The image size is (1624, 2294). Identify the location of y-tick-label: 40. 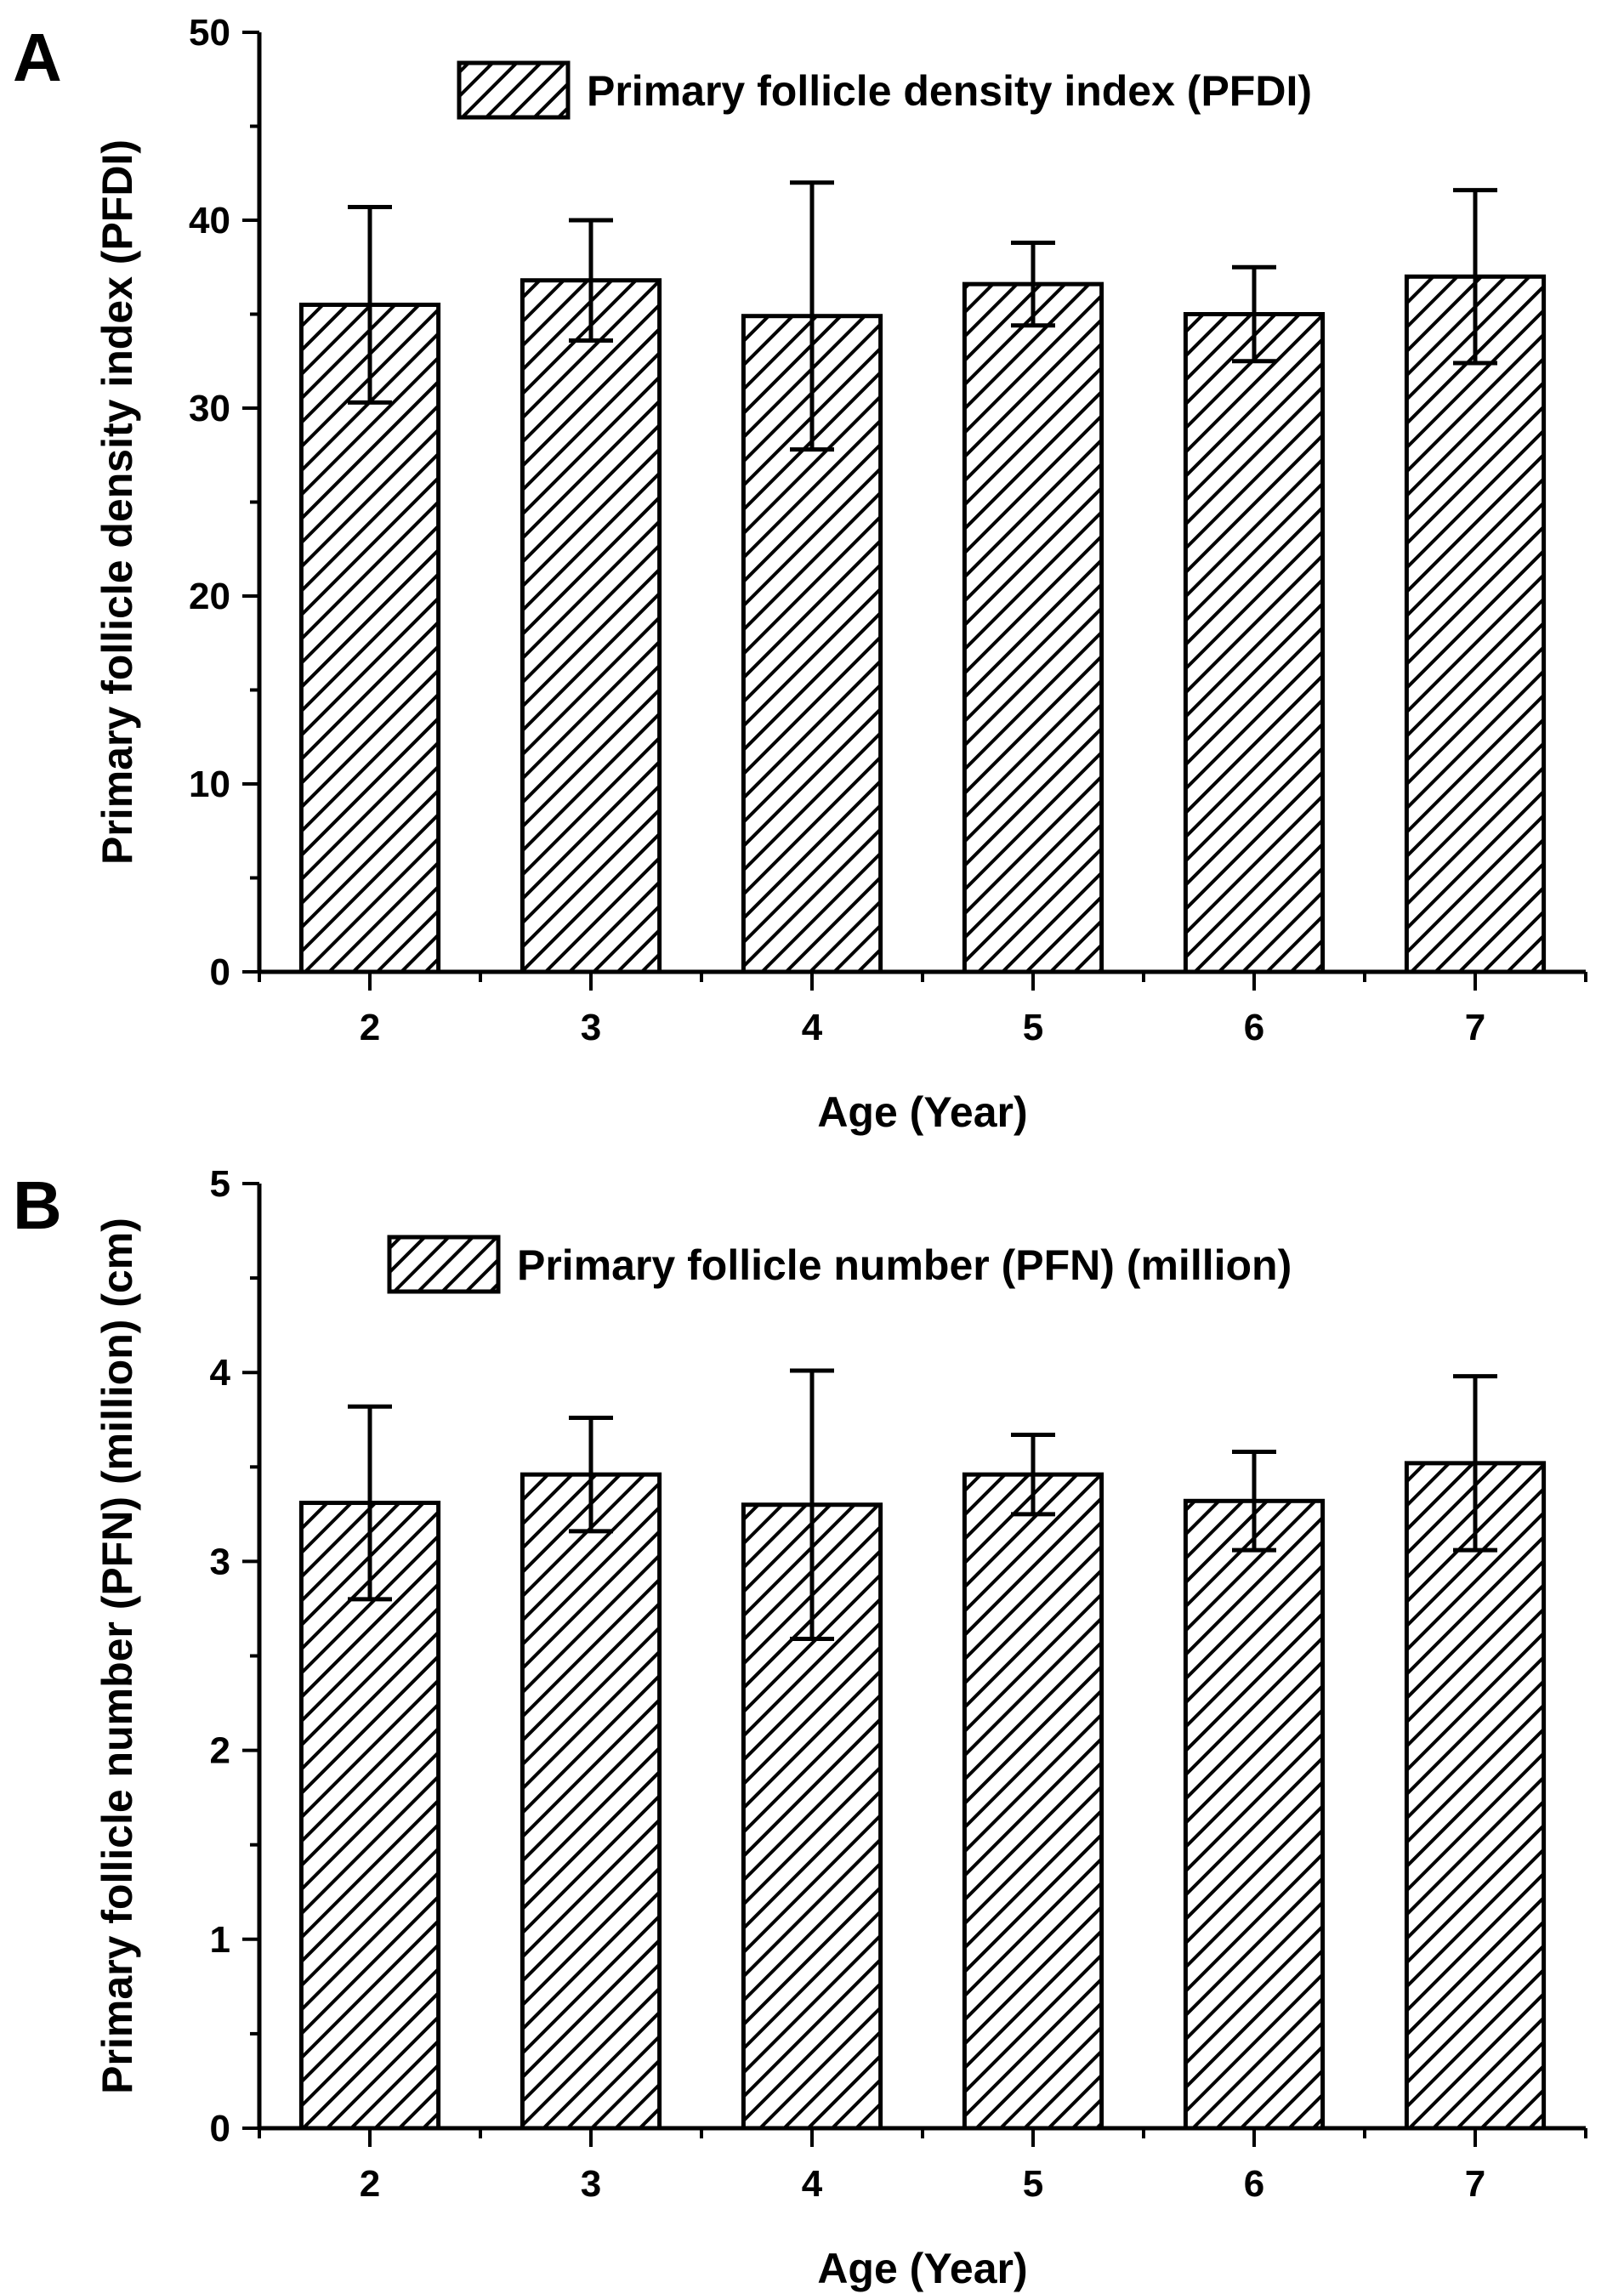
(209, 220).